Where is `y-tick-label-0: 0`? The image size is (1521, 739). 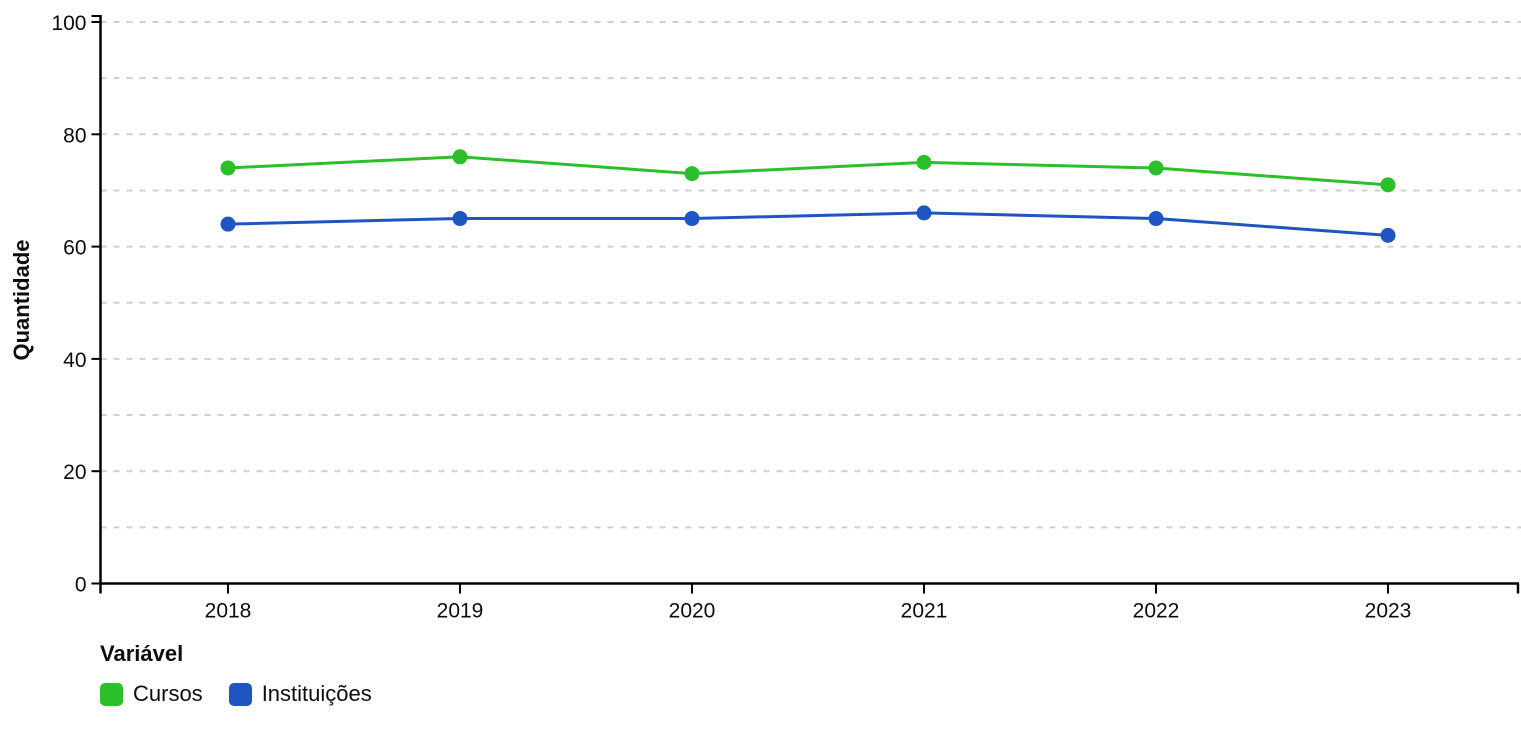
y-tick-label-0: 0 is located at coordinates (81, 585).